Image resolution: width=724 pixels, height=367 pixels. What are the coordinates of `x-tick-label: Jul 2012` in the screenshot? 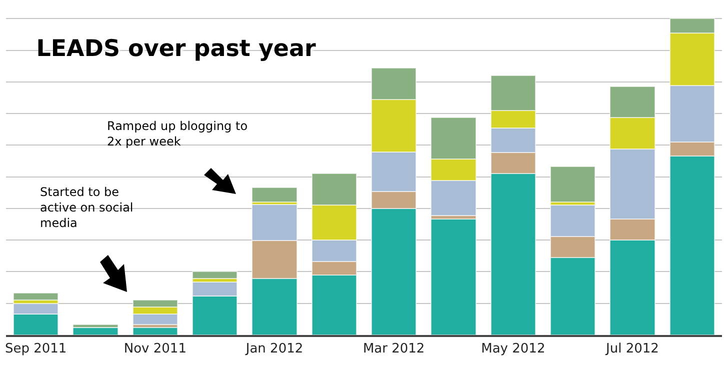 It's located at (632, 349).